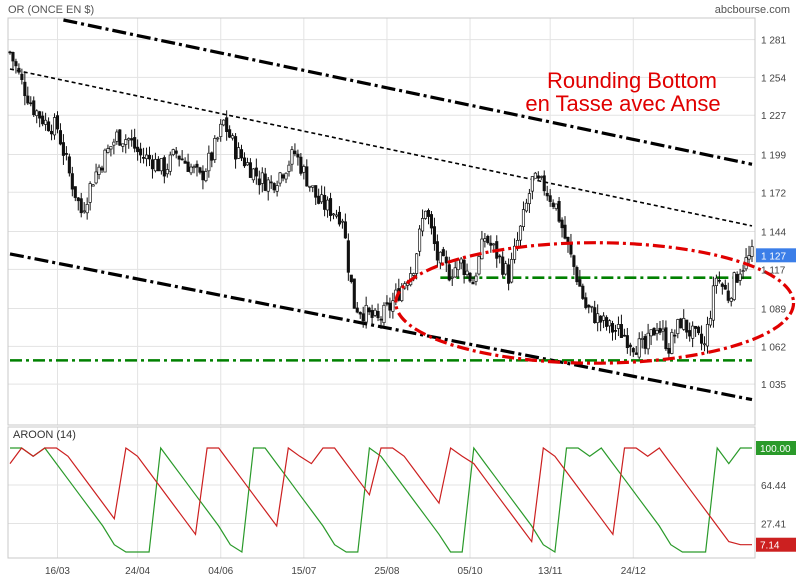  Describe the element at coordinates (44, 435) in the screenshot. I see `aroon-label: AROON (14)` at that location.